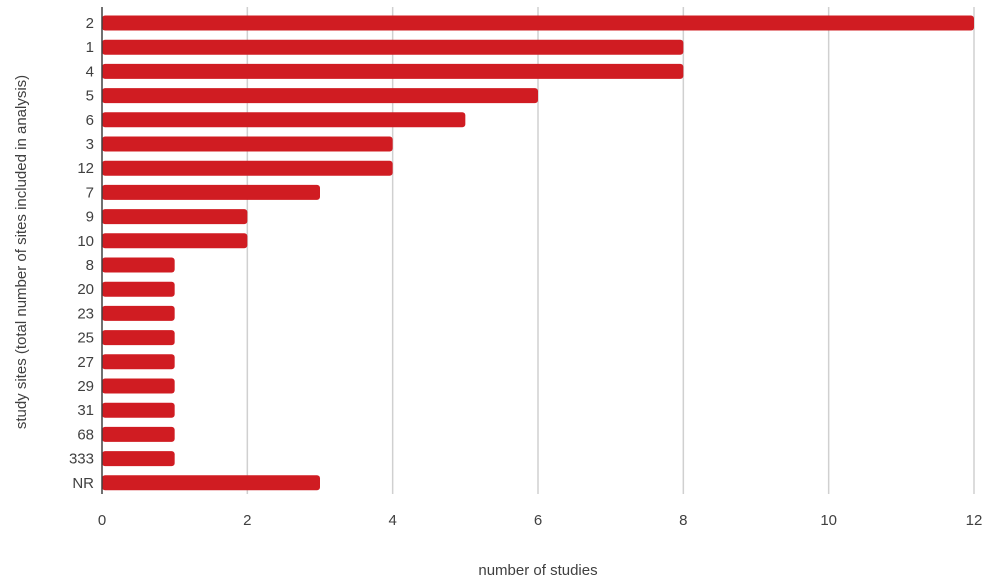  Describe the element at coordinates (247, 520) in the screenshot. I see `x-tick-label-2: 2` at that location.